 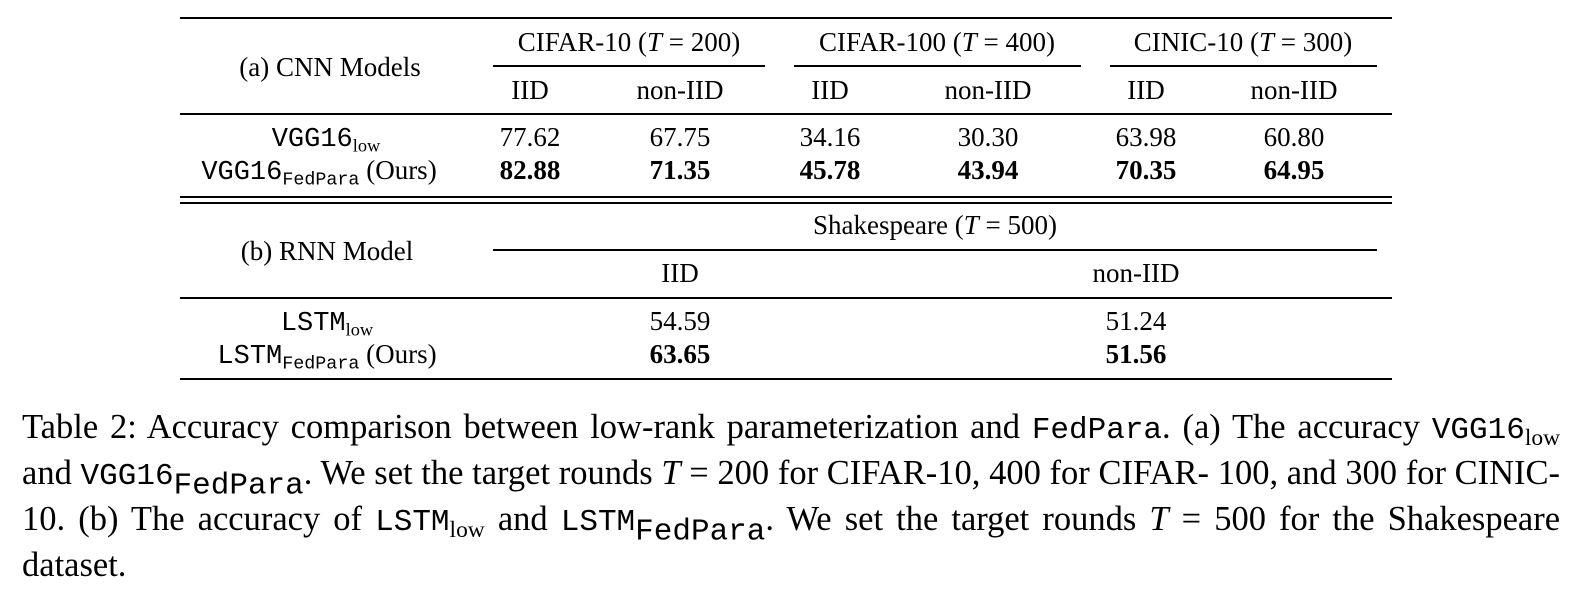 I want to click on table-cell-best: 71.35, so click(x=680, y=170).